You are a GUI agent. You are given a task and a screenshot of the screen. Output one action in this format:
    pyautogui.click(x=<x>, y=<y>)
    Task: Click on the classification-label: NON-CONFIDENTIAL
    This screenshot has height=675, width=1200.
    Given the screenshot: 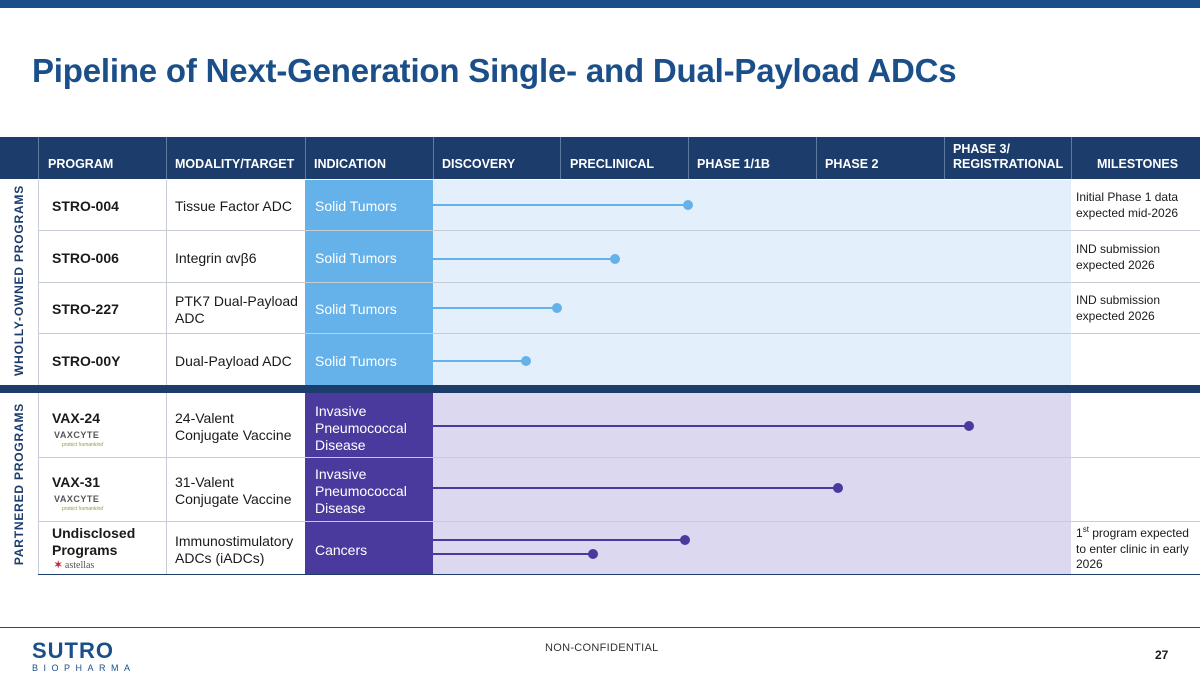 What is the action you would take?
    pyautogui.click(x=602, y=648)
    